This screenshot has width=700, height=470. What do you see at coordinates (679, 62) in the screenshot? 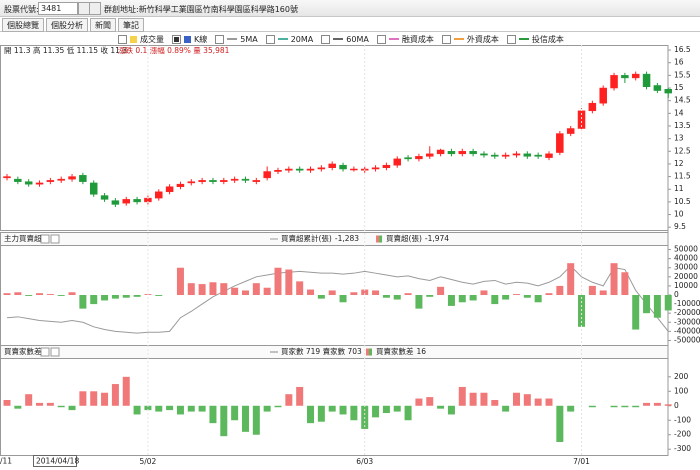
I see `y-tick-label: 16` at bounding box center [679, 62].